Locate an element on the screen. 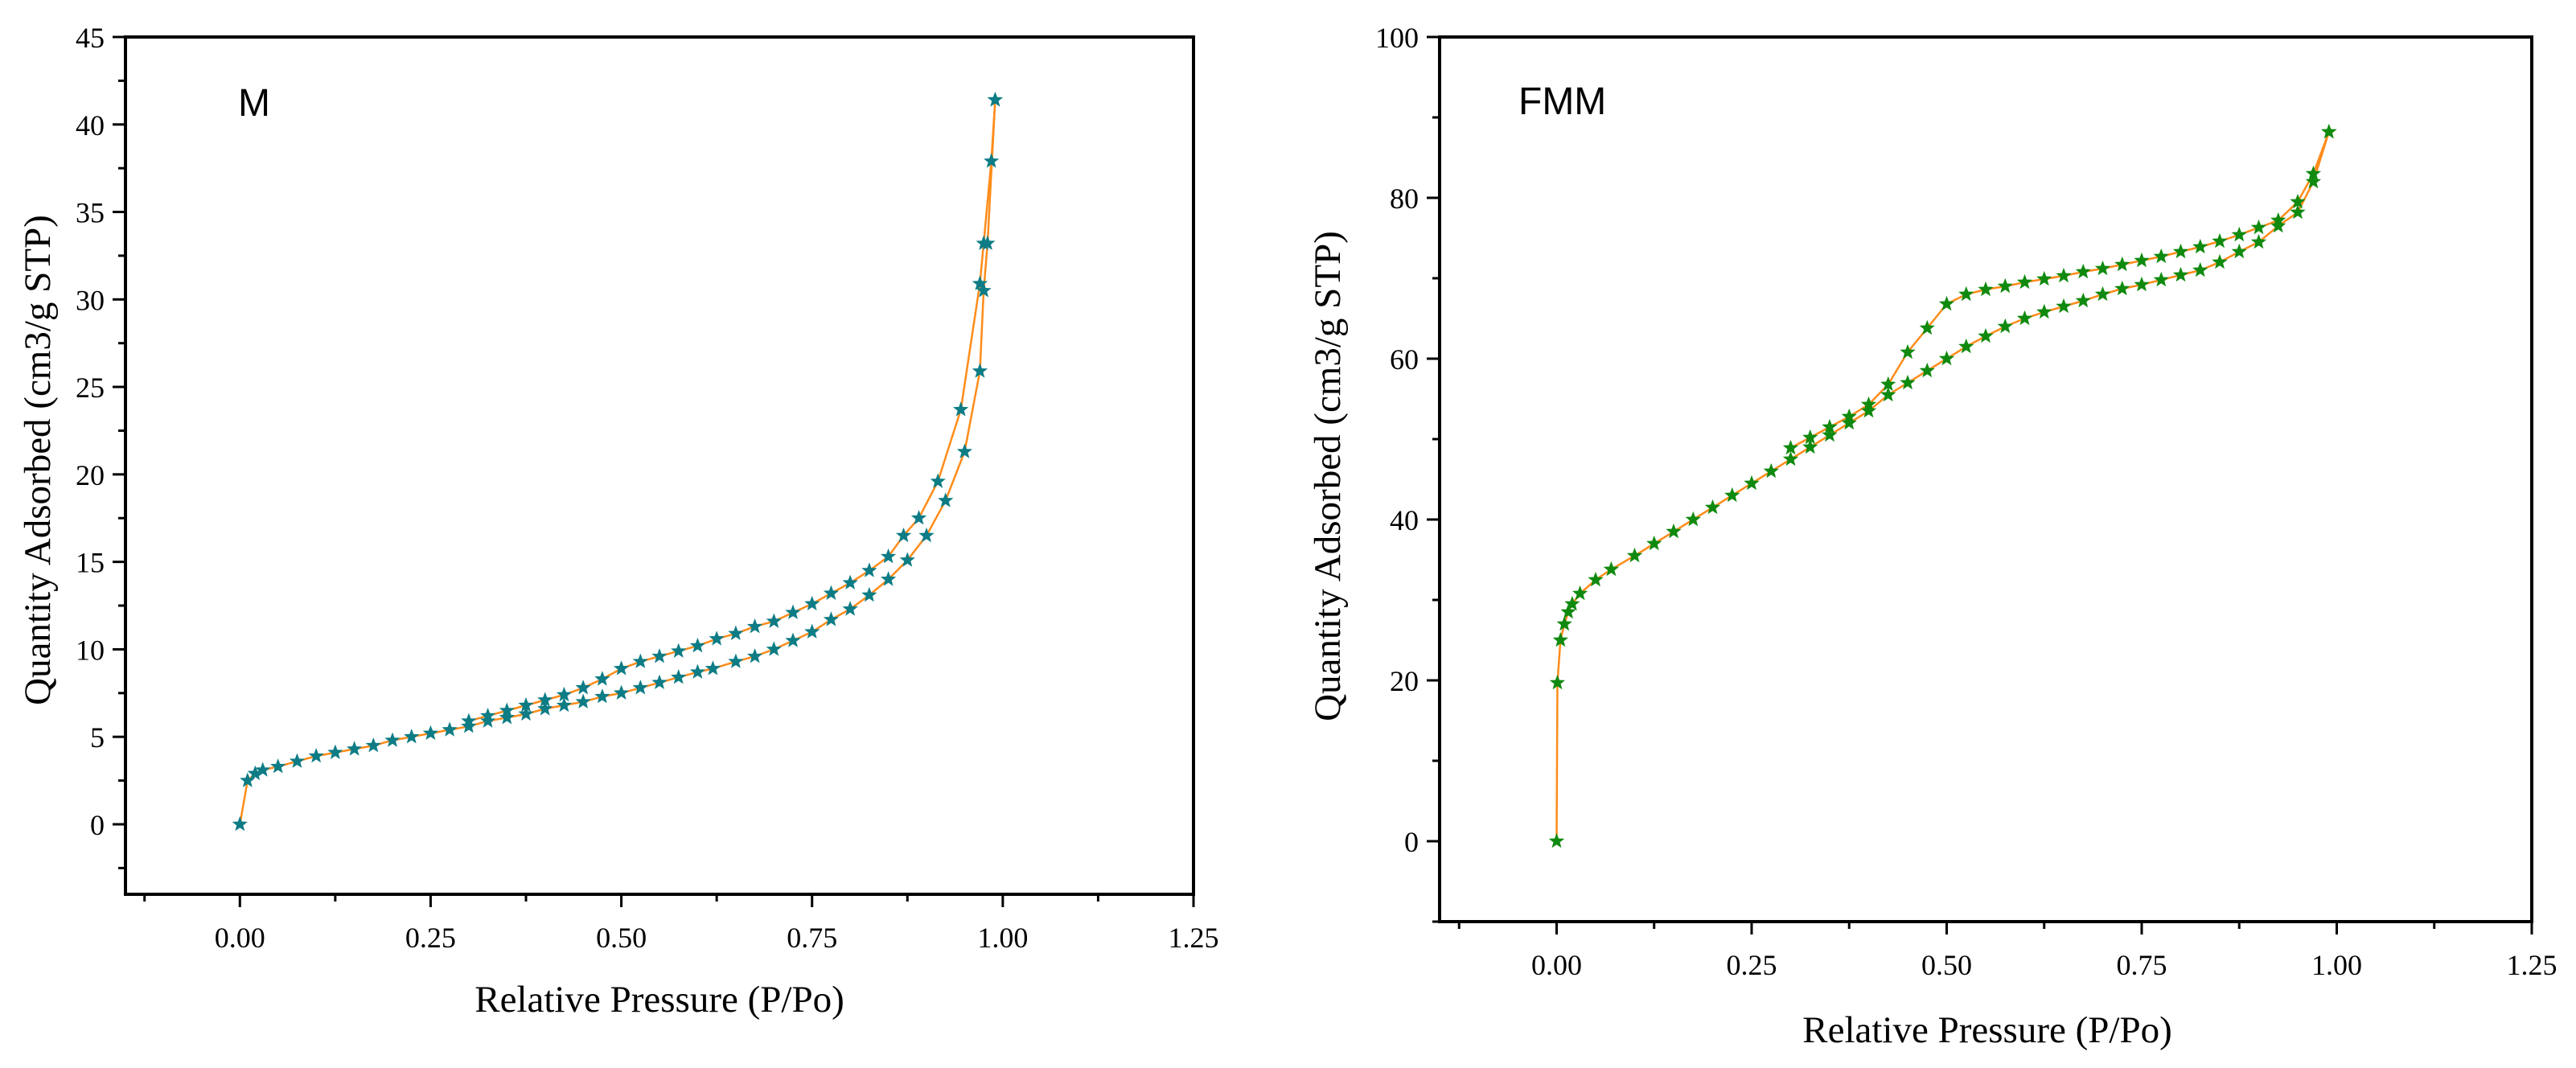  panel-label: M is located at coordinates (254, 103).